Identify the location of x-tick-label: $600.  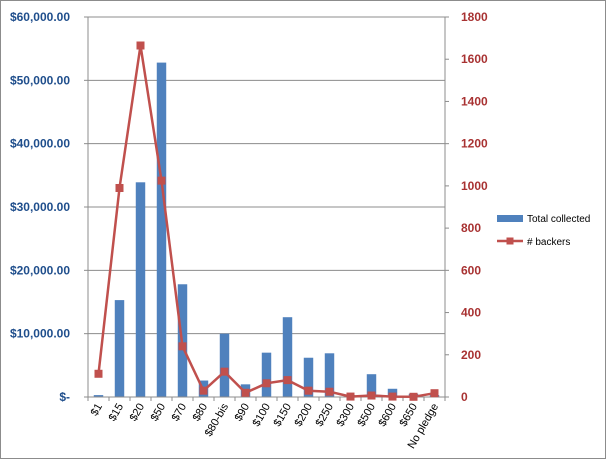
(387, 415).